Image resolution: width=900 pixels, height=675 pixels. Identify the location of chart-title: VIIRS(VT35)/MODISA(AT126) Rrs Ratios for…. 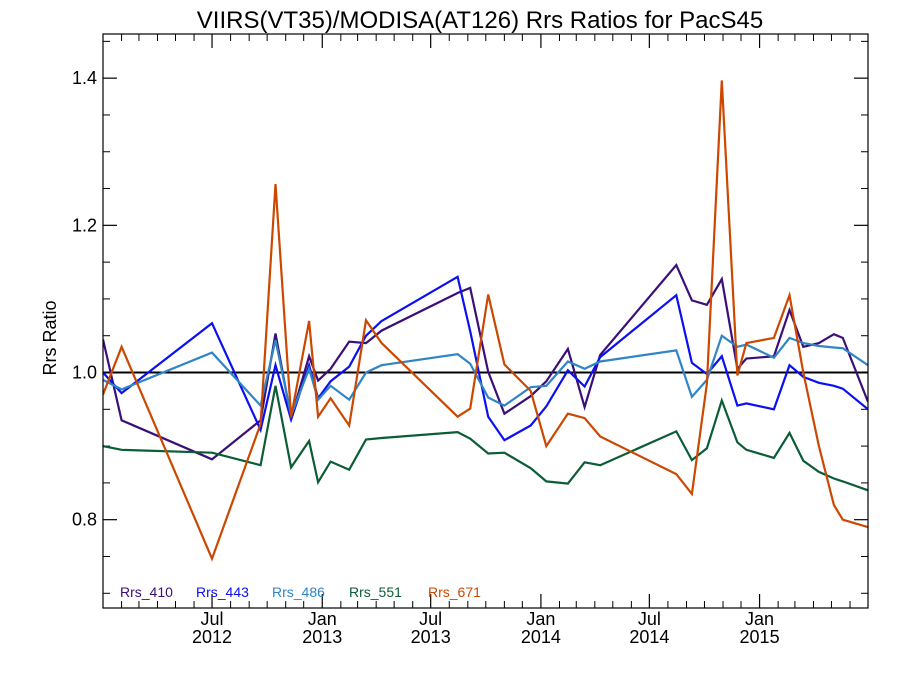
(480, 20).